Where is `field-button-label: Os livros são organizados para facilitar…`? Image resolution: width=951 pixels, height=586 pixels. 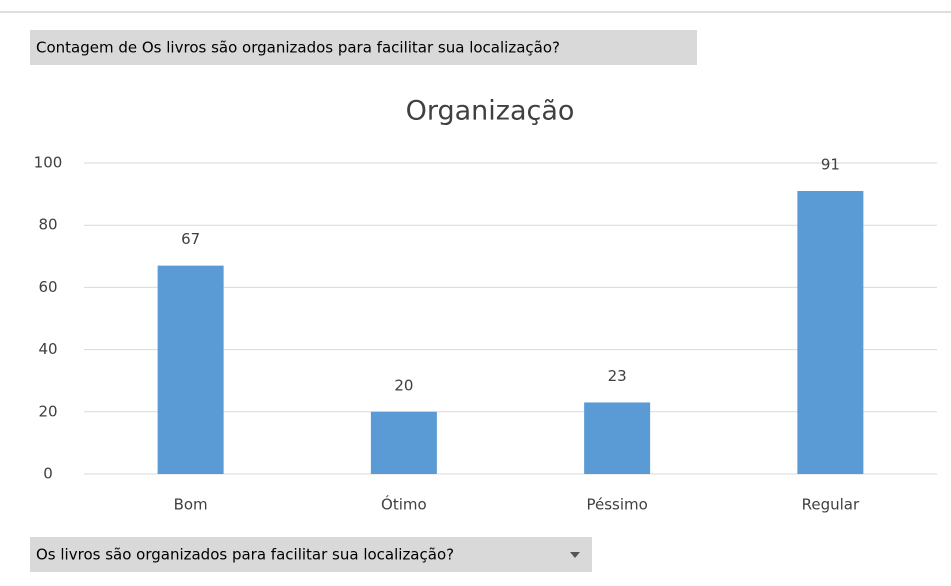 field-button-label: Os livros são organizados para facilitar… is located at coordinates (245, 555).